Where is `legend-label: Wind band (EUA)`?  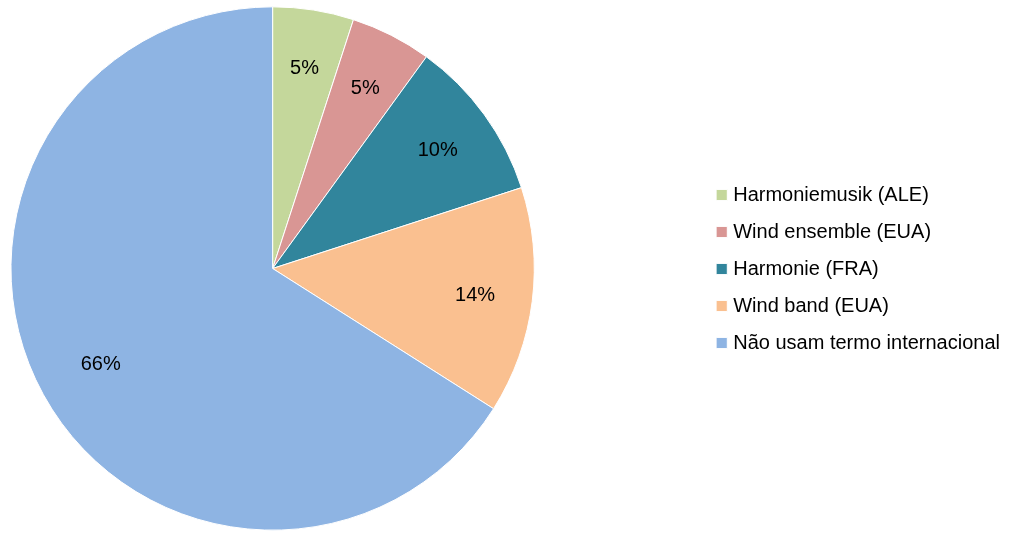 legend-label: Wind band (EUA) is located at coordinates (811, 305).